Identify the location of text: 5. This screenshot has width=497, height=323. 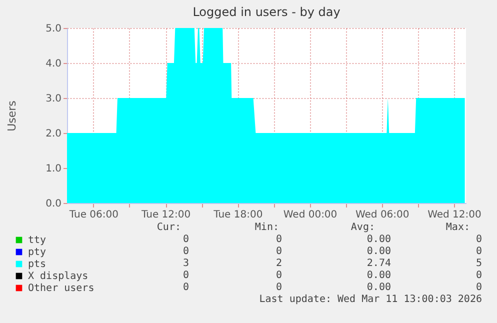
(479, 263).